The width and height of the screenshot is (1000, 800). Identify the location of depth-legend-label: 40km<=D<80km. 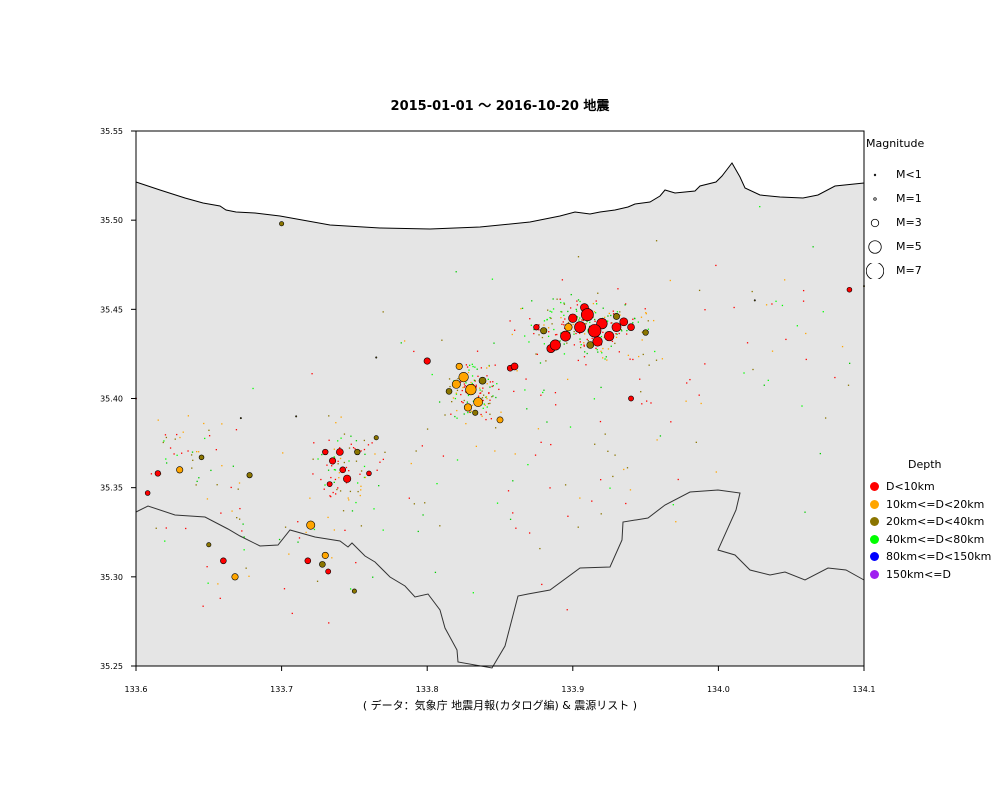
(935, 539).